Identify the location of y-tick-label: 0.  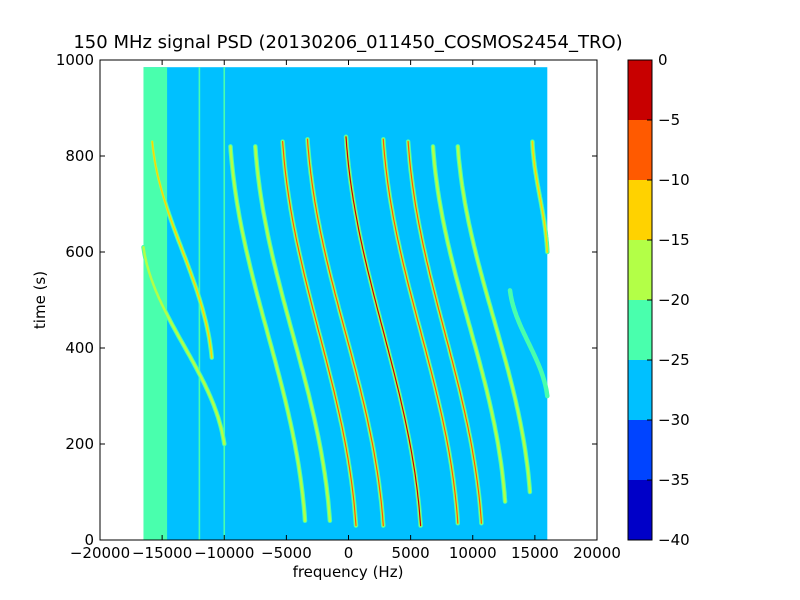
(89, 540).